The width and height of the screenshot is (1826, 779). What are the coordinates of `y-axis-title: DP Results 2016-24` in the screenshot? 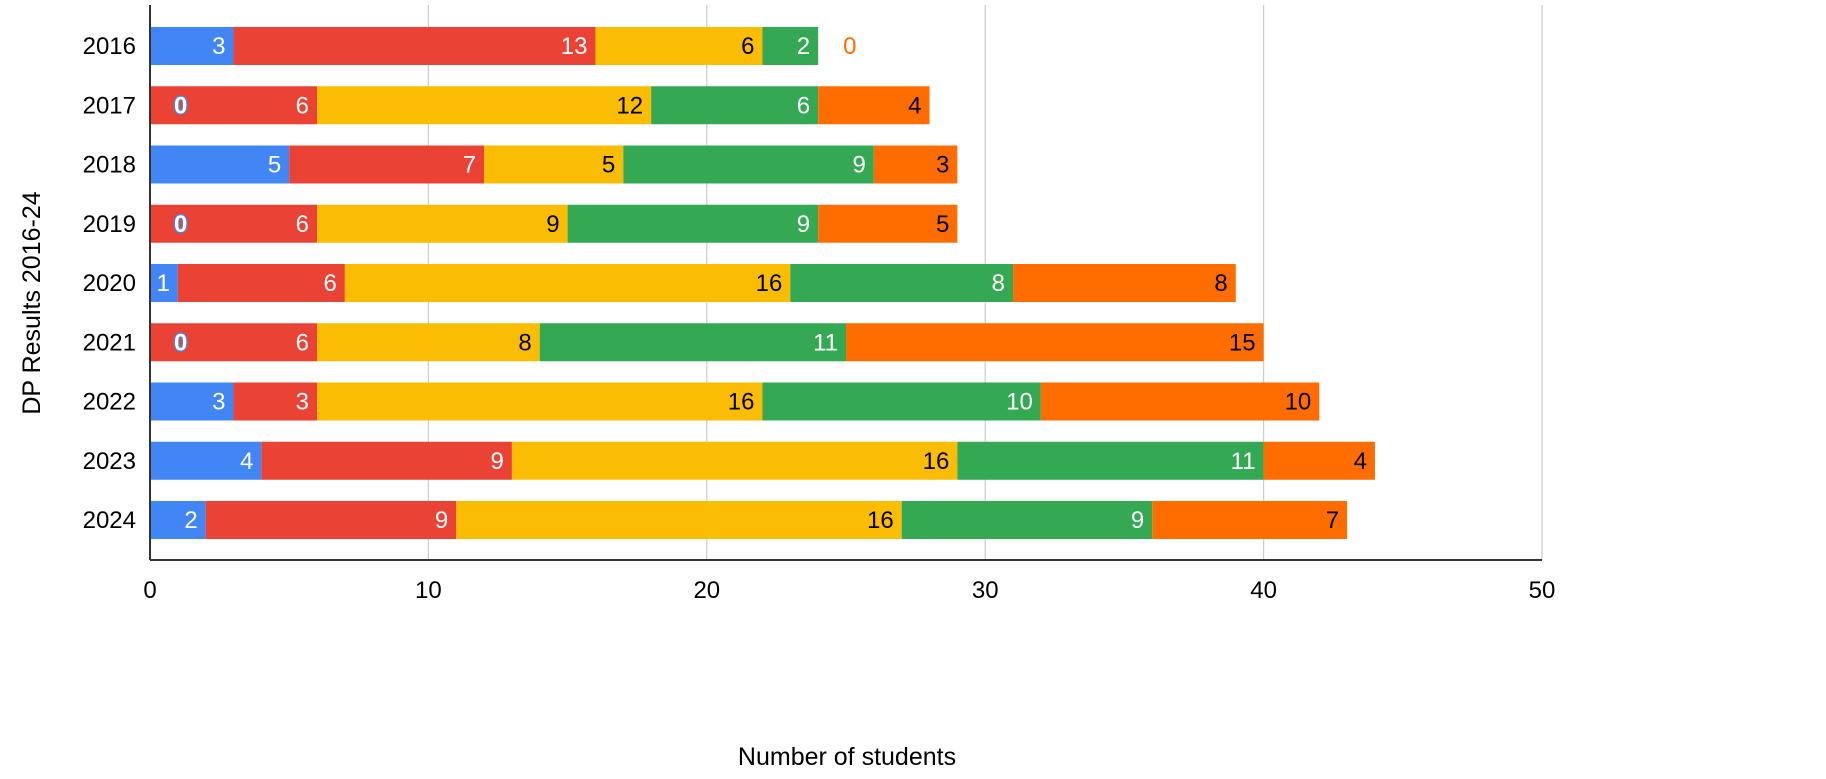 It's located at (32, 302).